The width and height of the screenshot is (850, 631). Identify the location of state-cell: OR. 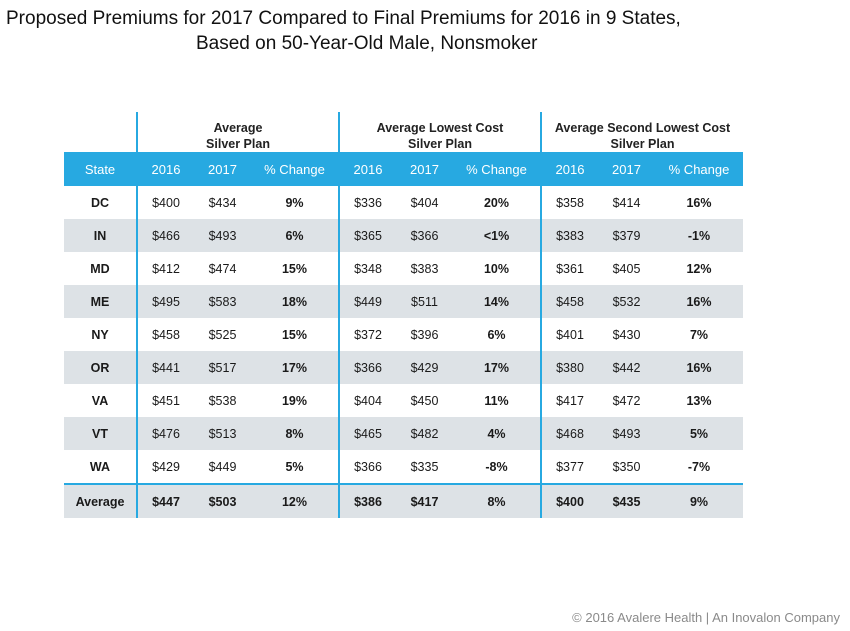
(101, 367).